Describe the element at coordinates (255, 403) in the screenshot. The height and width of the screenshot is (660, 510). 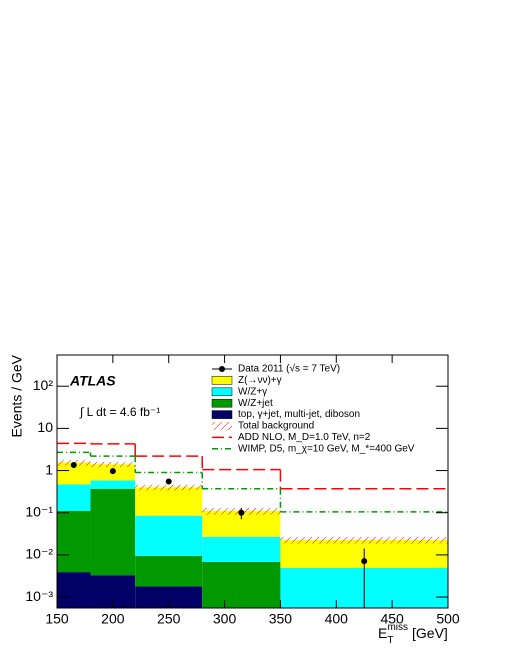
I see `legend-label: W/Z+jet` at that location.